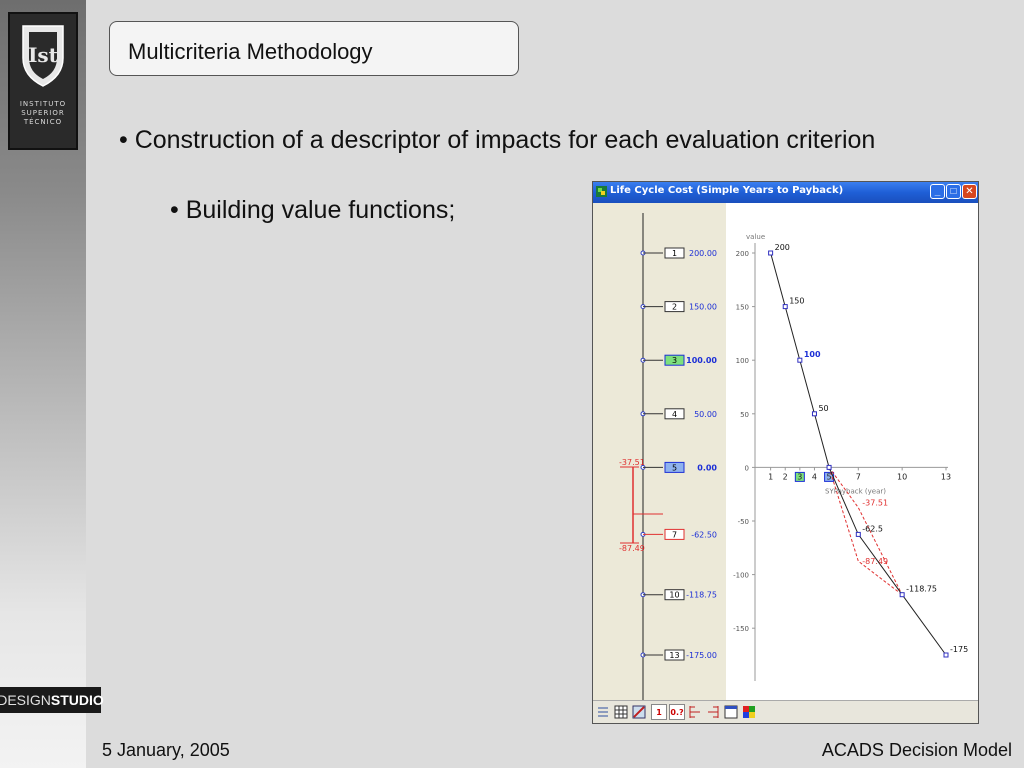  What do you see at coordinates (659, 712) in the screenshot?
I see `one-icon: 1` at bounding box center [659, 712].